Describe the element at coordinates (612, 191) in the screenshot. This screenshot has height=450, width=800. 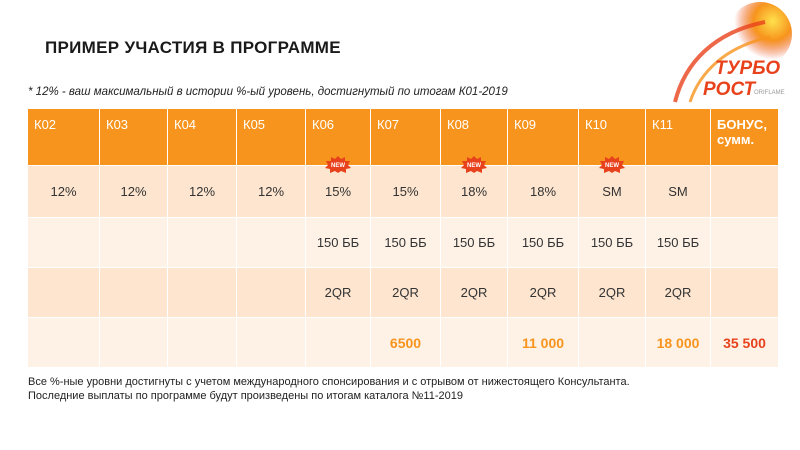
I see `level-value: SM` at that location.